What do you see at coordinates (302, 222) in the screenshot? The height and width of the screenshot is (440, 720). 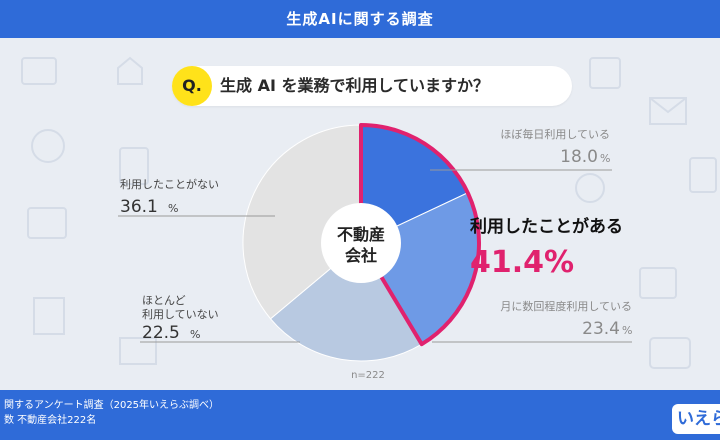 I see `pie-slice-never` at bounding box center [302, 222].